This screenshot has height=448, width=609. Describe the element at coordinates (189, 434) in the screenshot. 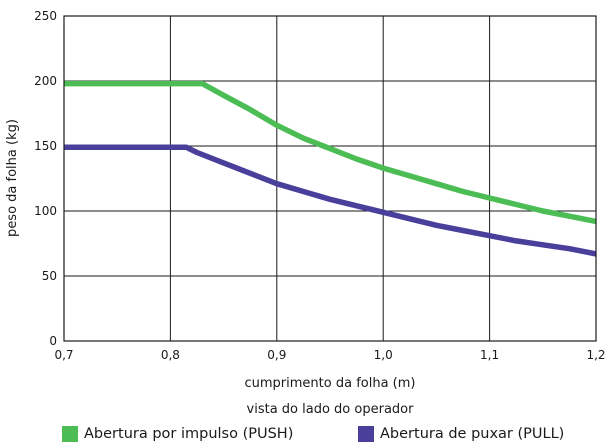

I see `legend-label-push: Abertura por impulso (PUSH)` at that location.